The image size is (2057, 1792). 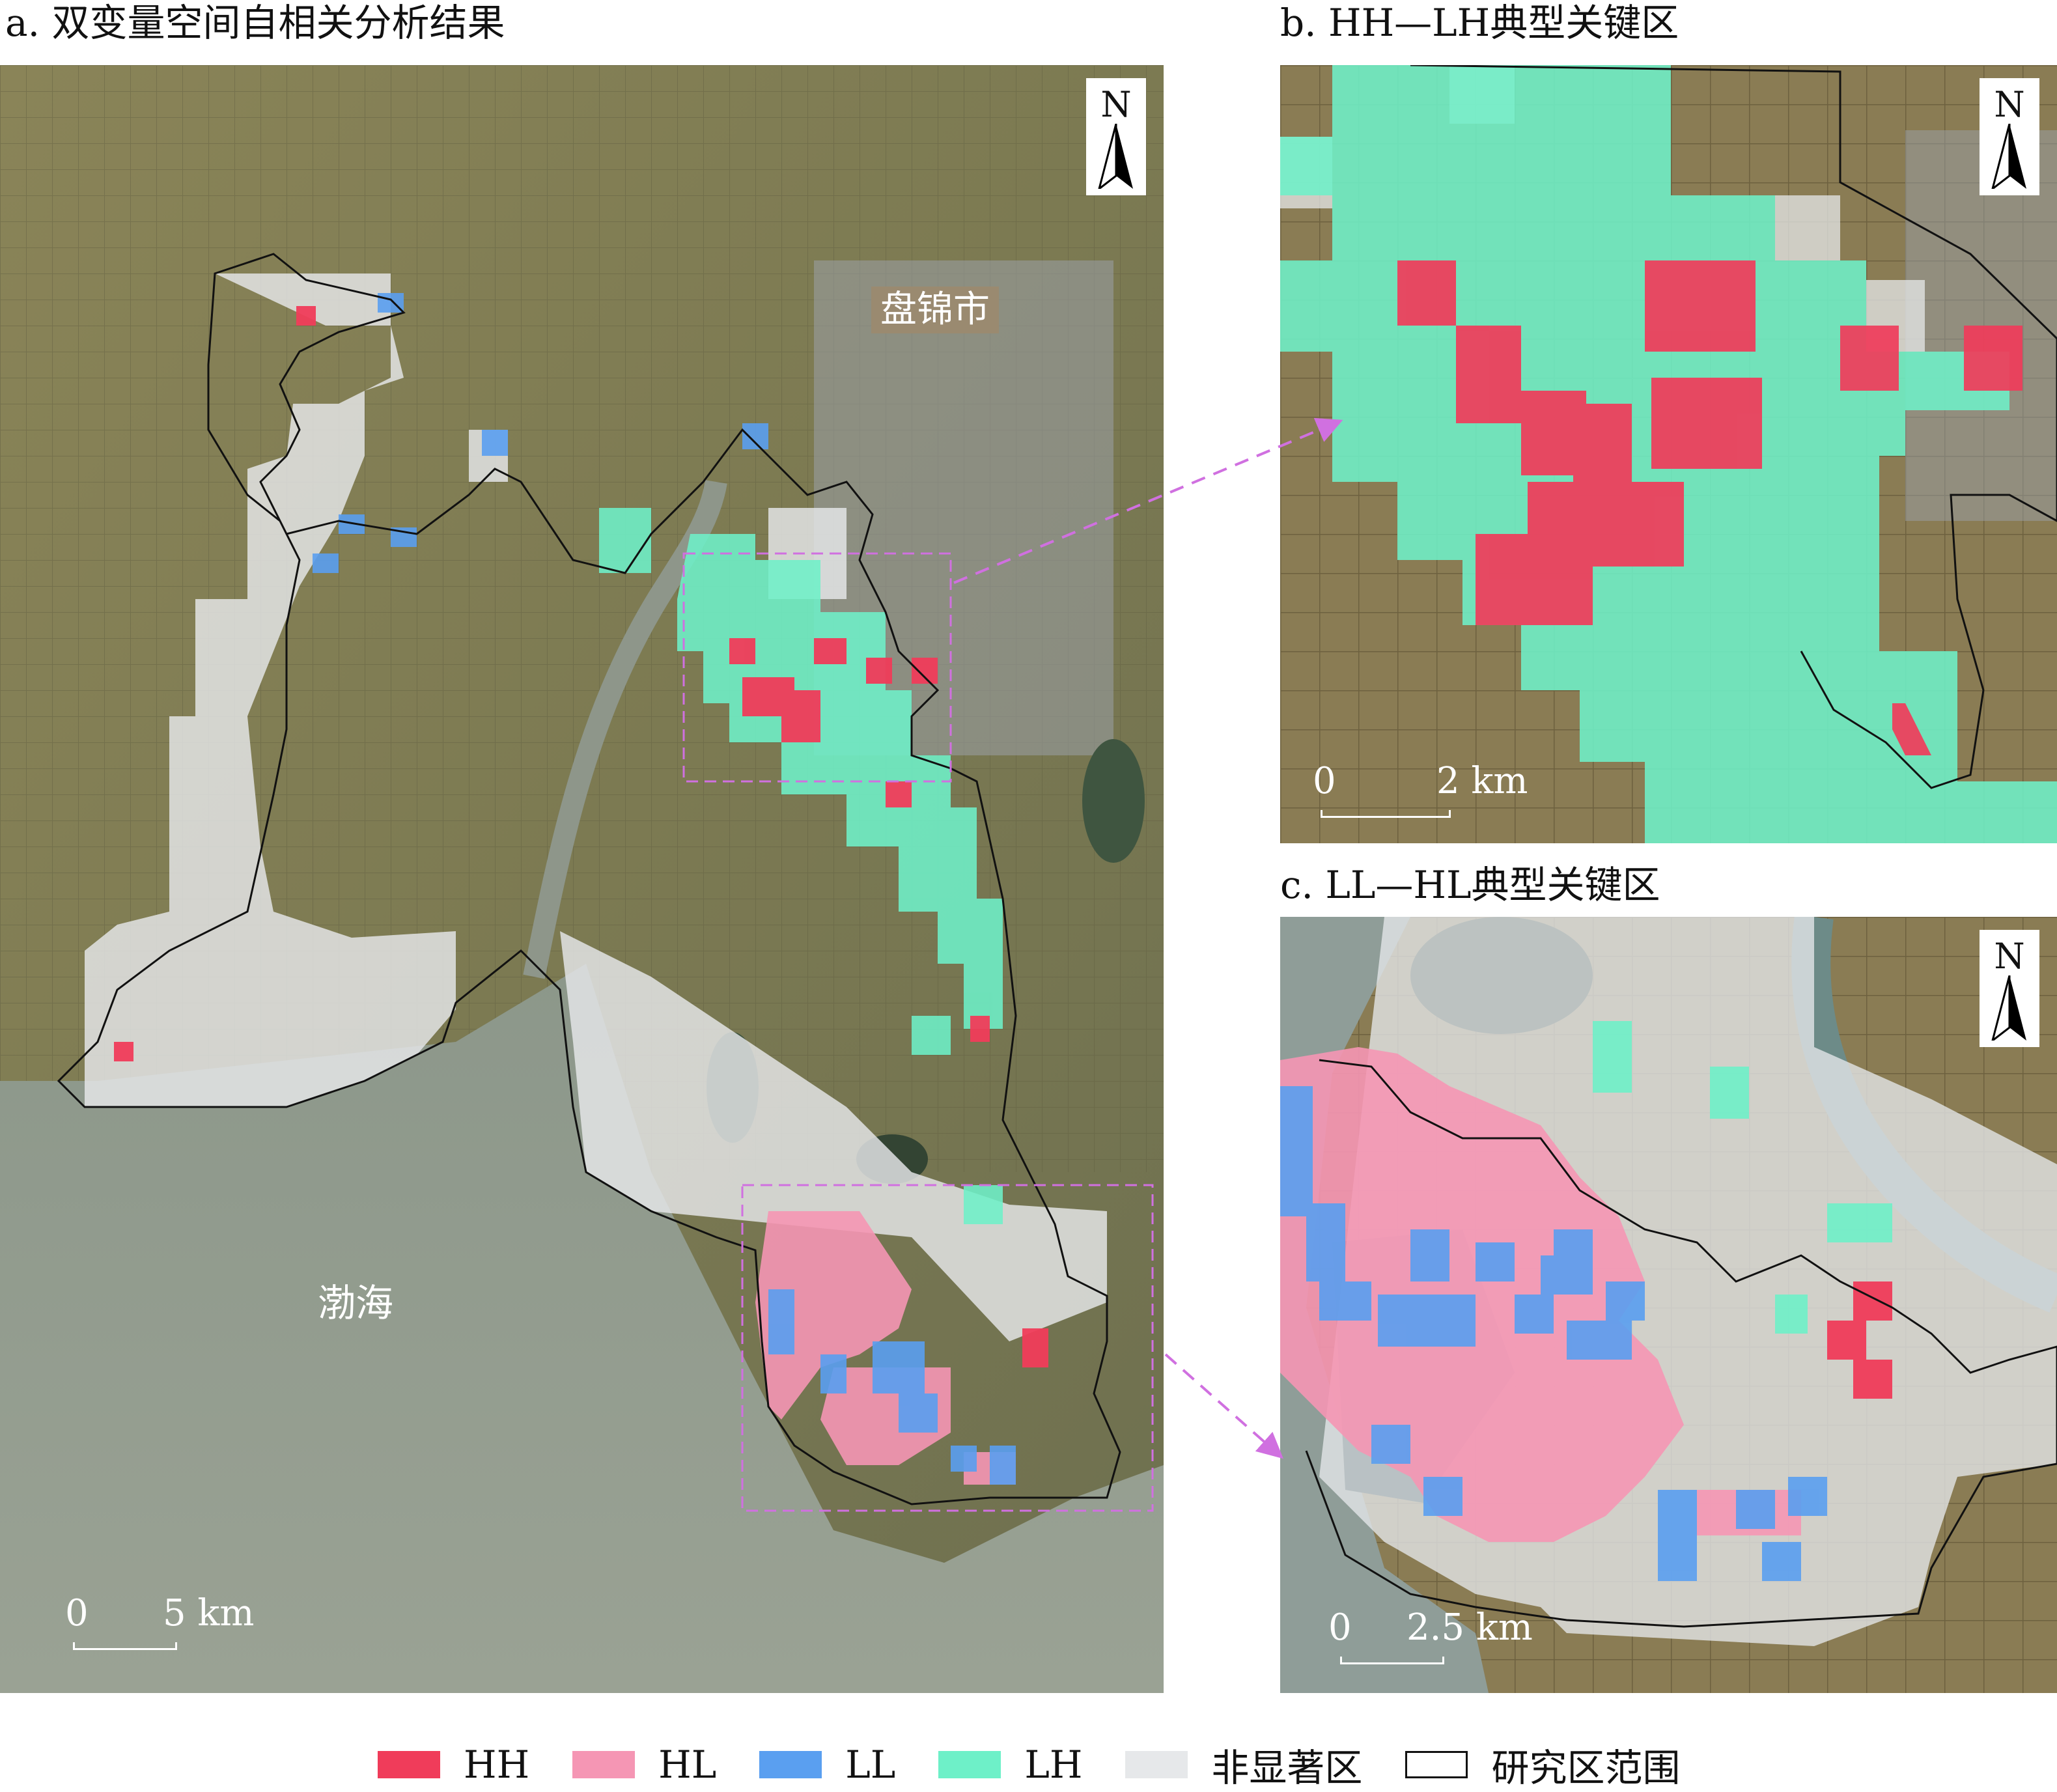 I want to click on scalebar-end: 2 km, so click(x=1482, y=781).